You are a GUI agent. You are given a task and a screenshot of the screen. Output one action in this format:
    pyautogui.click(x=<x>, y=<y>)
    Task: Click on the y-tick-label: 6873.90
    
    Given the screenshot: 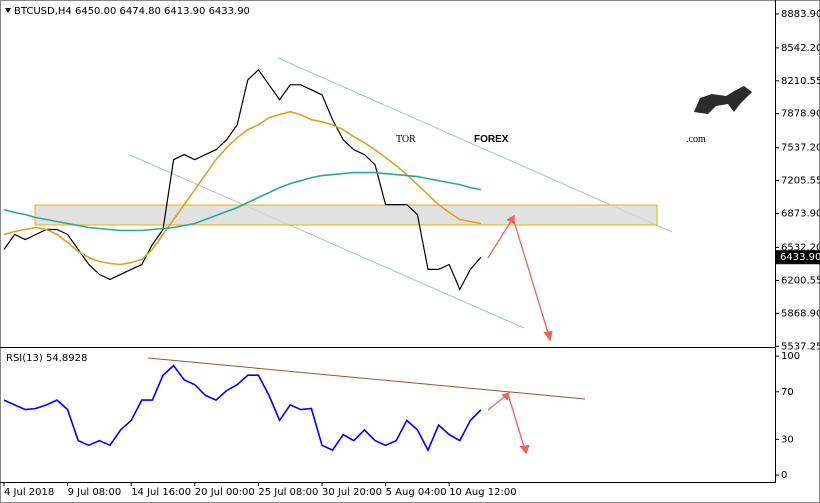 What is the action you would take?
    pyautogui.click(x=800, y=214)
    